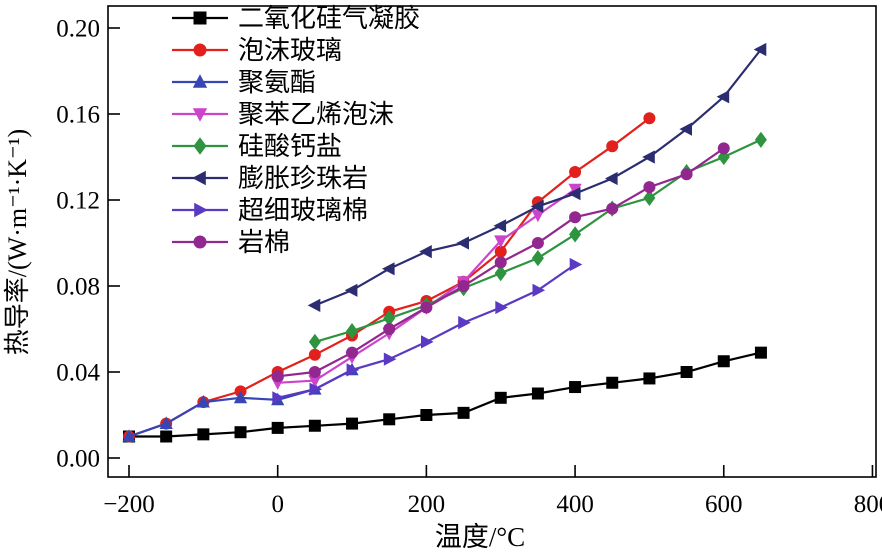  Describe the element at coordinates (329, 18) in the screenshot. I see `legend-label: 二氧化硅气凝胶` at that location.